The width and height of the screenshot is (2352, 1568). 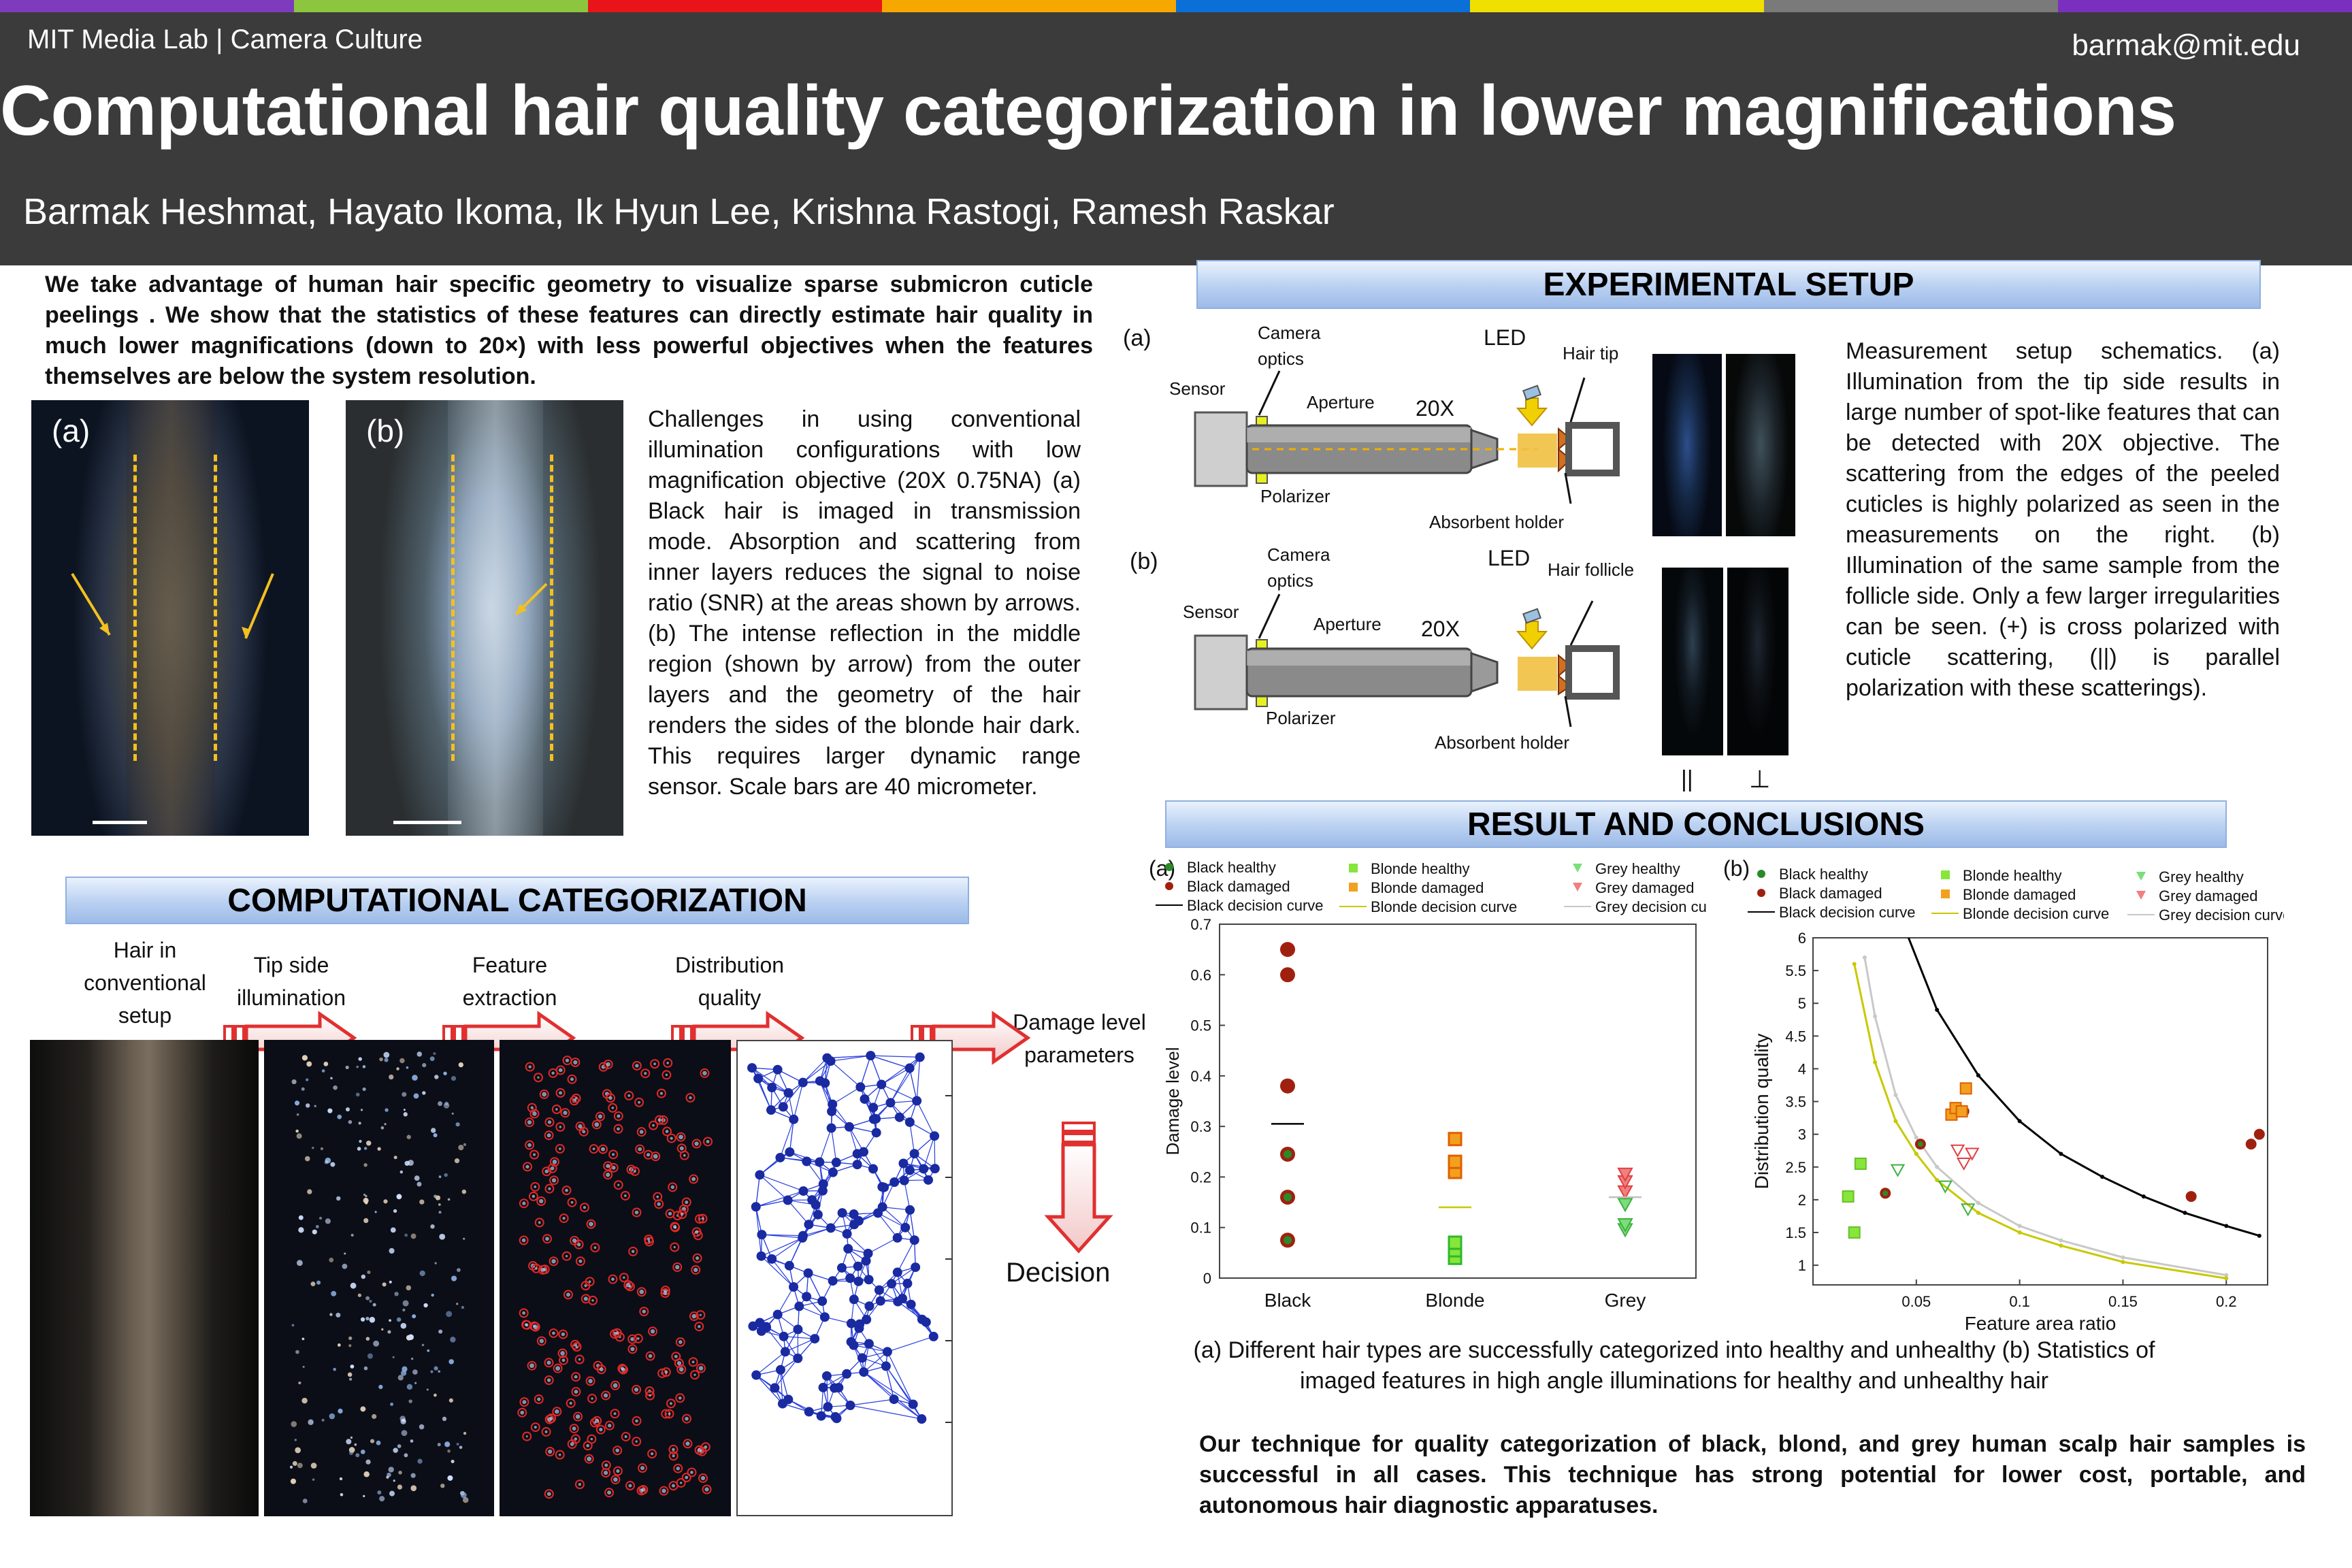 I want to click on delaunay-mesh, so click(x=849, y=1238).